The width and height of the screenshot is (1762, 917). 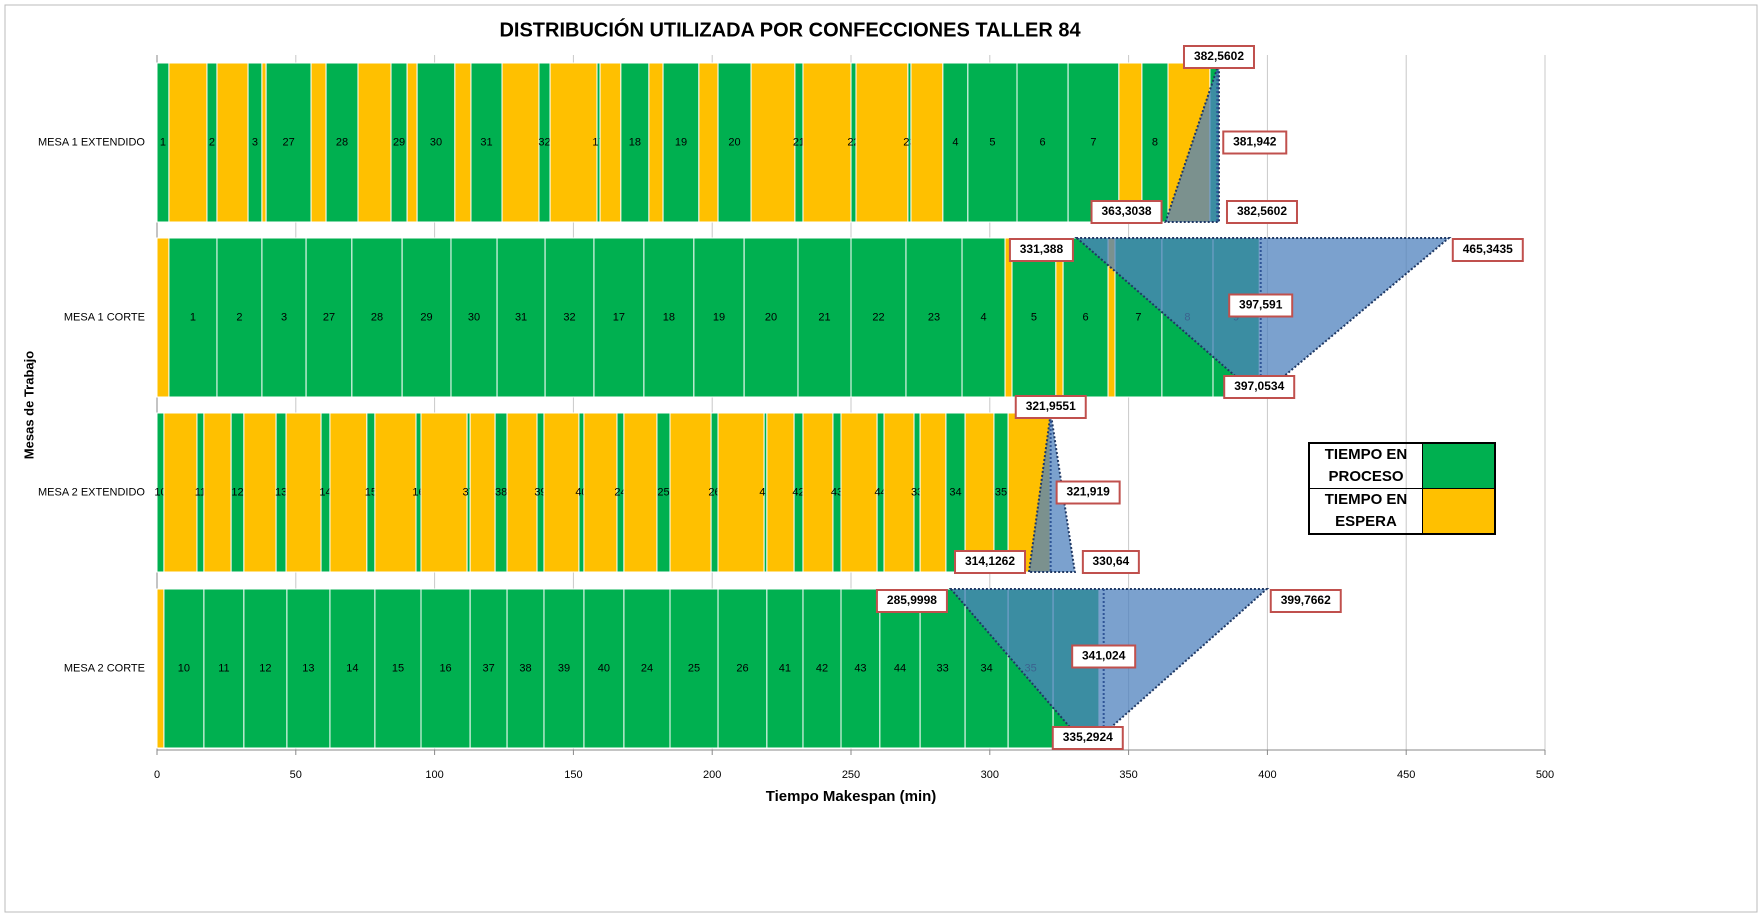 What do you see at coordinates (912, 600) in the screenshot?
I see `value-label: 285,9998` at bounding box center [912, 600].